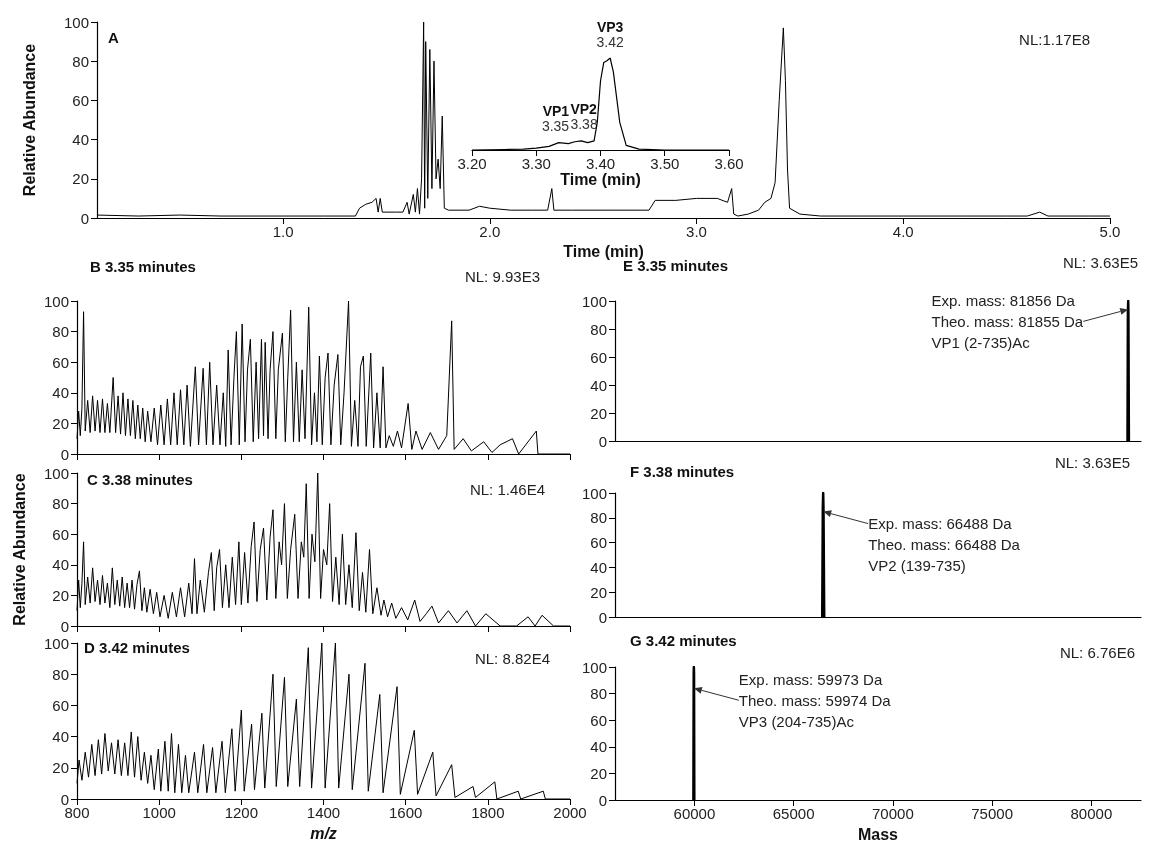 This screenshot has width=1150, height=847. I want to click on x-tick-label: 3.60, so click(729, 163).